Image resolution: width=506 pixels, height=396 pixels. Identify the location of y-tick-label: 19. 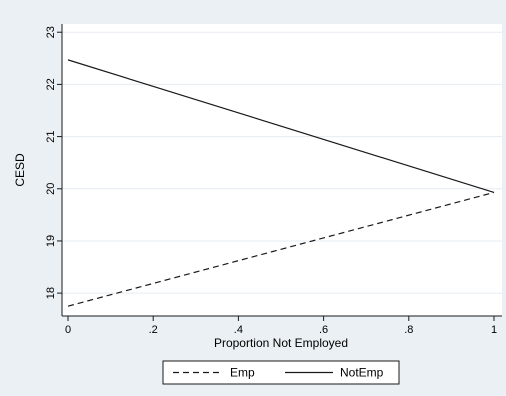
(51, 241).